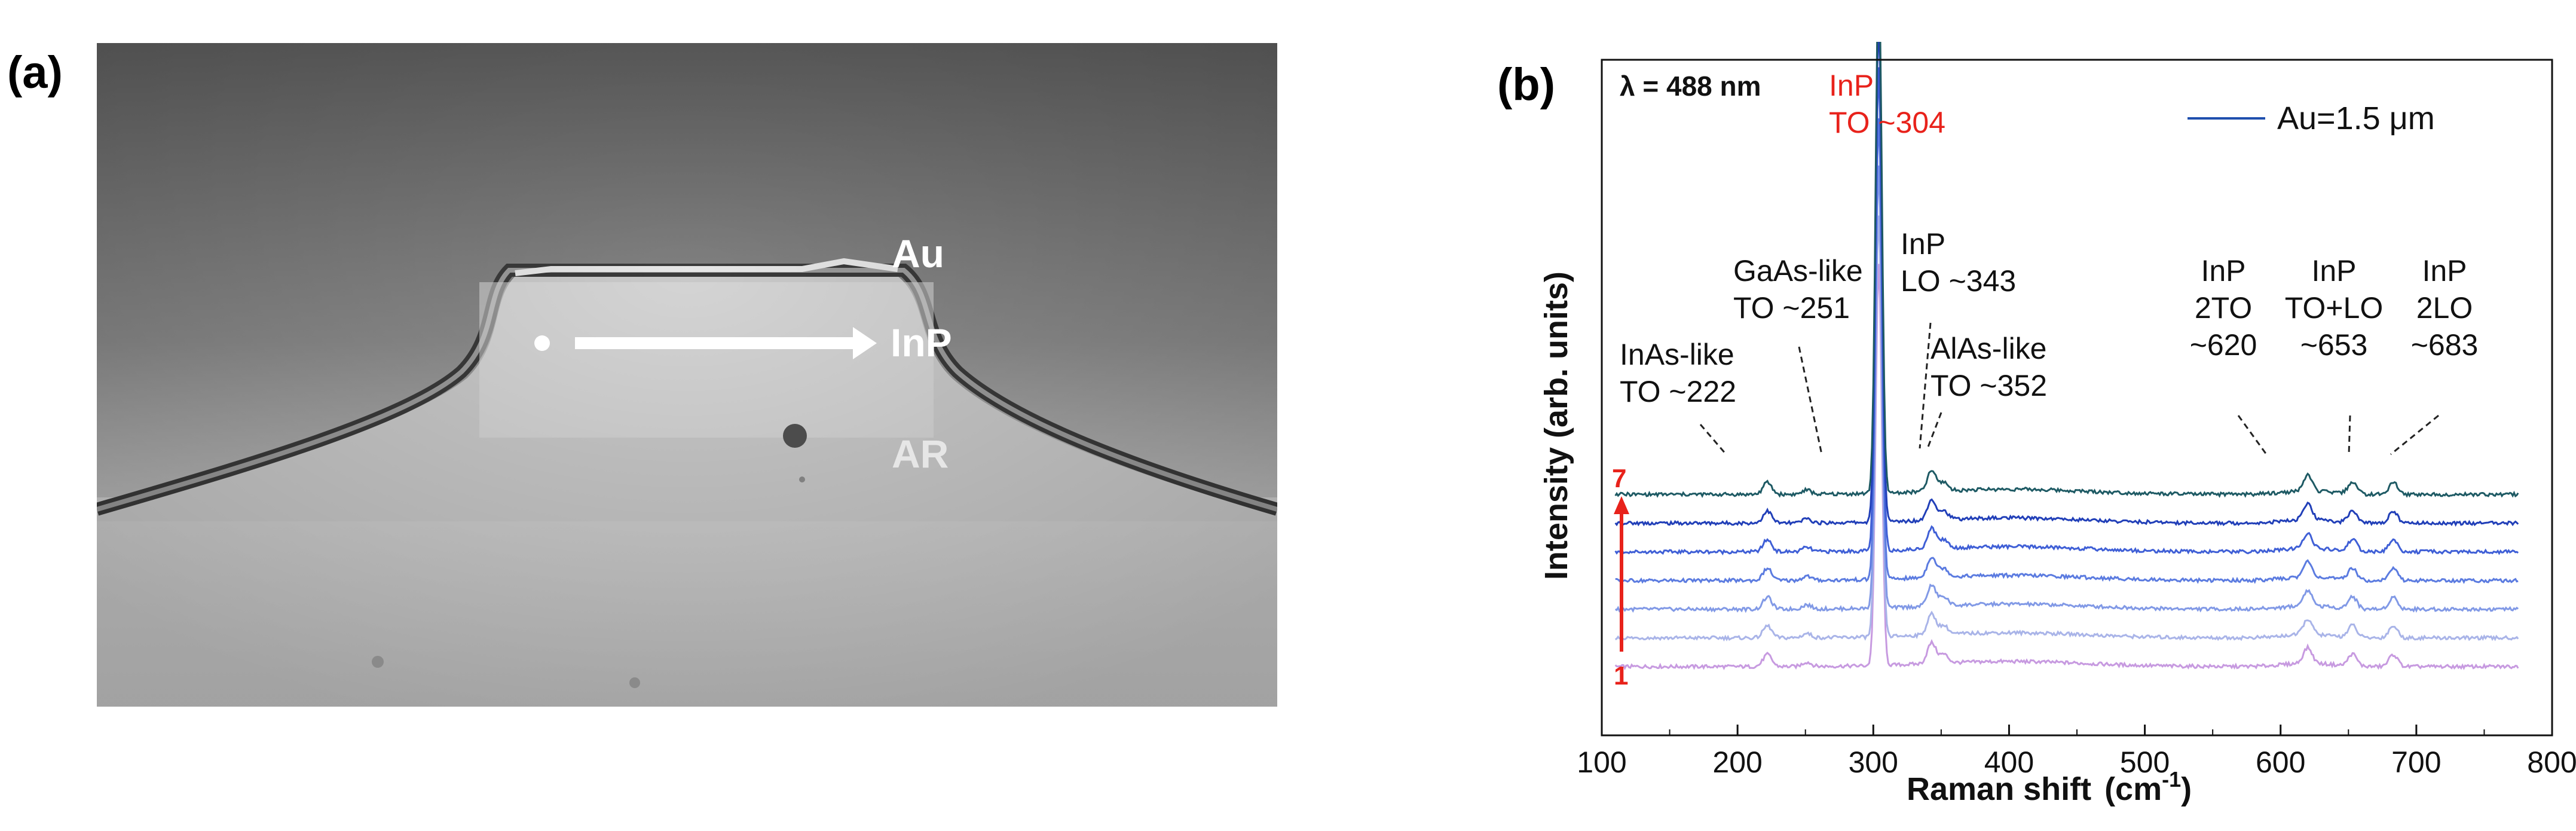 This screenshot has height=831, width=2576. What do you see at coordinates (1678, 391) in the screenshot?
I see `peak-annotation: TO ~222` at bounding box center [1678, 391].